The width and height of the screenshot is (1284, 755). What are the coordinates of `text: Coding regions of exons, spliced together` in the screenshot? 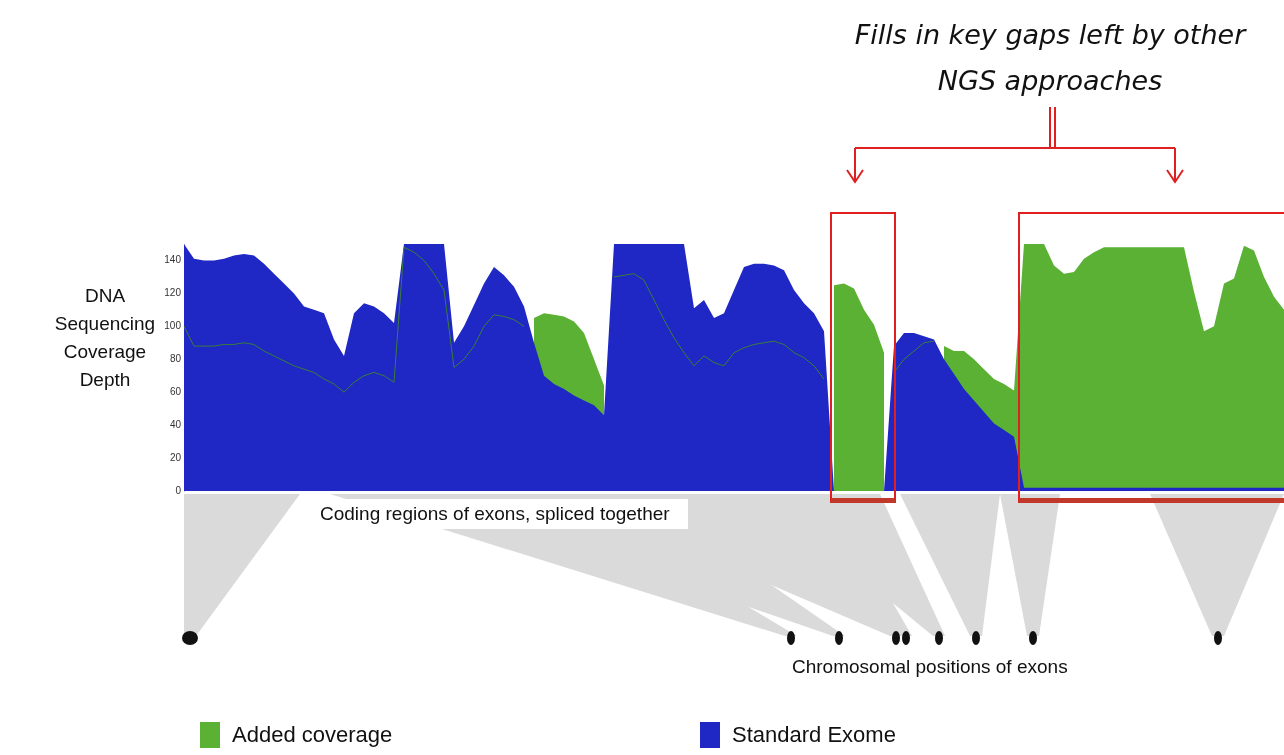 It's located at (495, 514).